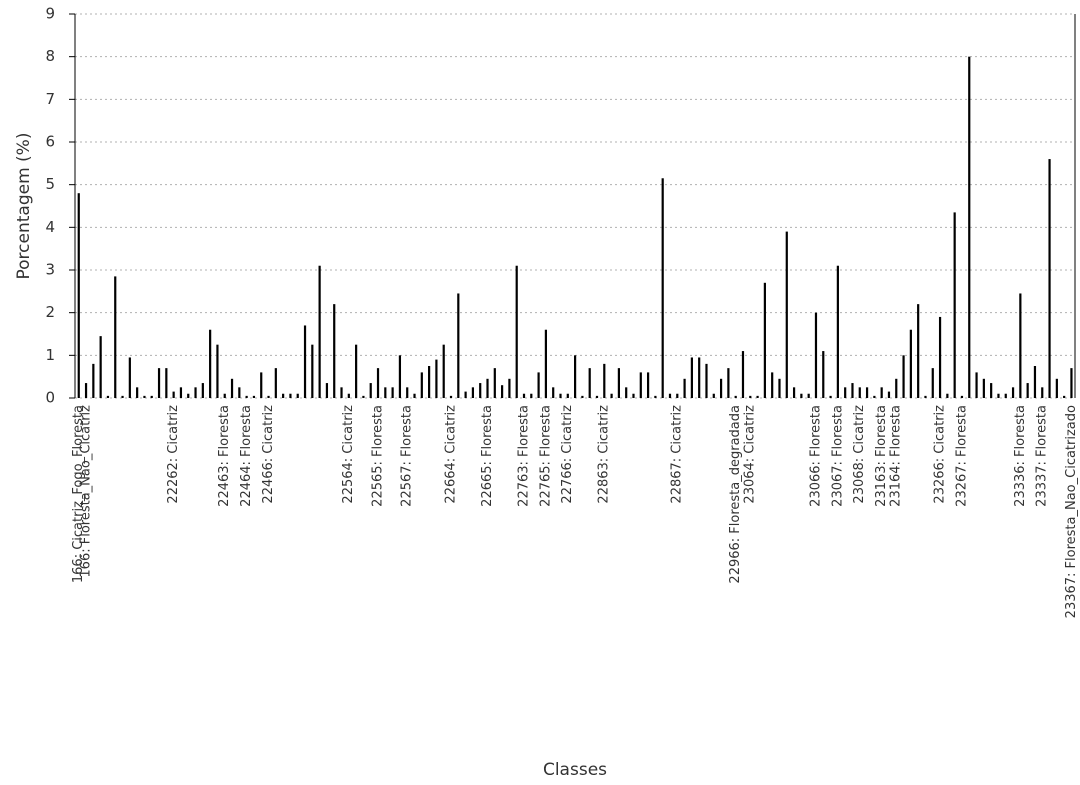 The height and width of the screenshot is (785, 1080). What do you see at coordinates (1020, 456) in the screenshot?
I see `x-tick-label: 23336: Floresta` at bounding box center [1020, 456].